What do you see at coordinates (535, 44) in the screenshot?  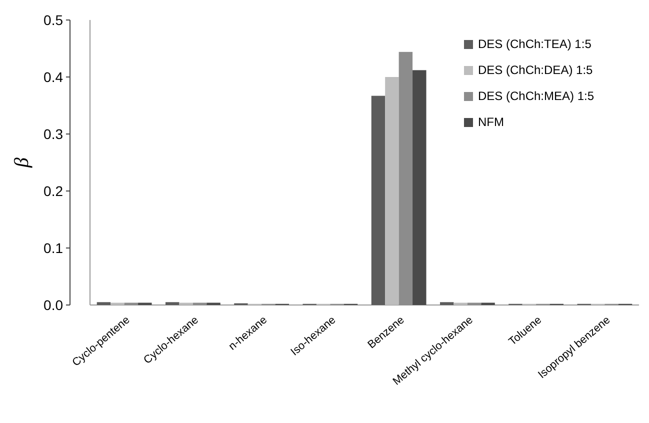 I see `legend-label: DES (ChCh:TEA) 1:5` at bounding box center [535, 44].